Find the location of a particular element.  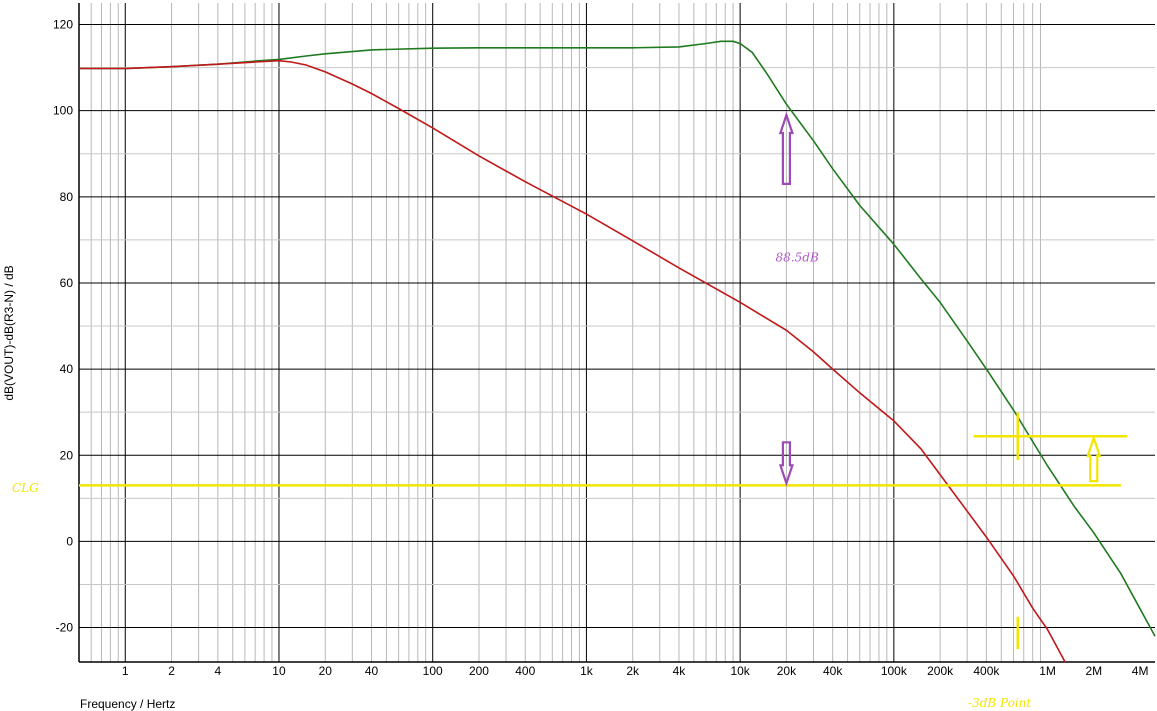

x-tick-label: 2k is located at coordinates (633, 671).